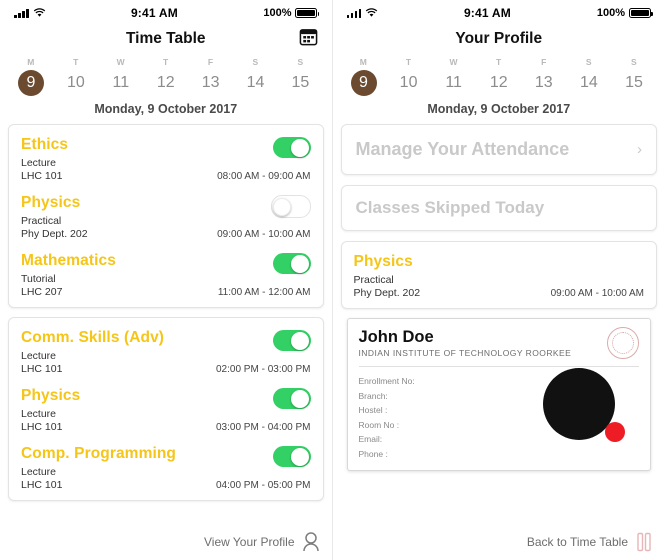 Image resolution: width=665 pixels, height=560 pixels. I want to click on week-dow: W, so click(120, 62).